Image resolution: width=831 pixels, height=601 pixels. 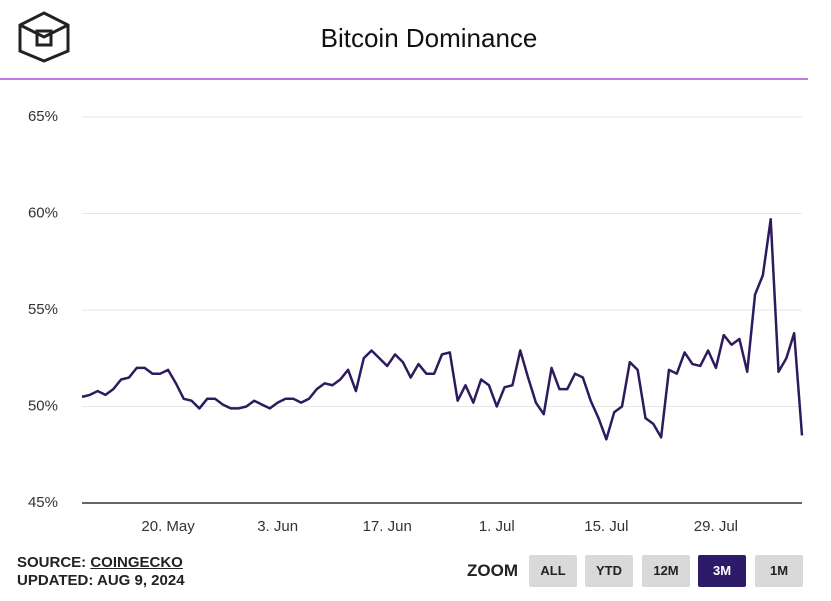 What do you see at coordinates (492, 570) in the screenshot?
I see `zoom-label: ZOOM` at bounding box center [492, 570].